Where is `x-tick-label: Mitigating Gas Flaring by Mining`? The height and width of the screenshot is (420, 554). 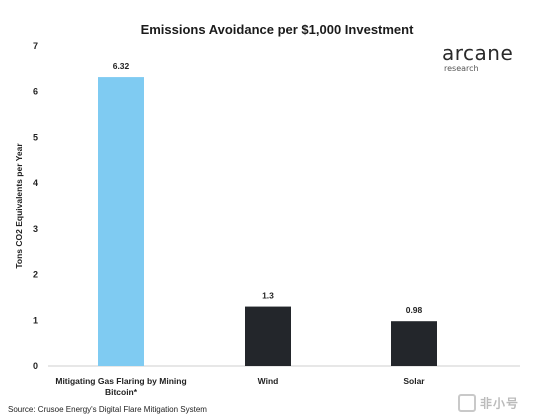
x-tick-label: Mitigating Gas Flaring by Mining is located at coordinates (120, 381).